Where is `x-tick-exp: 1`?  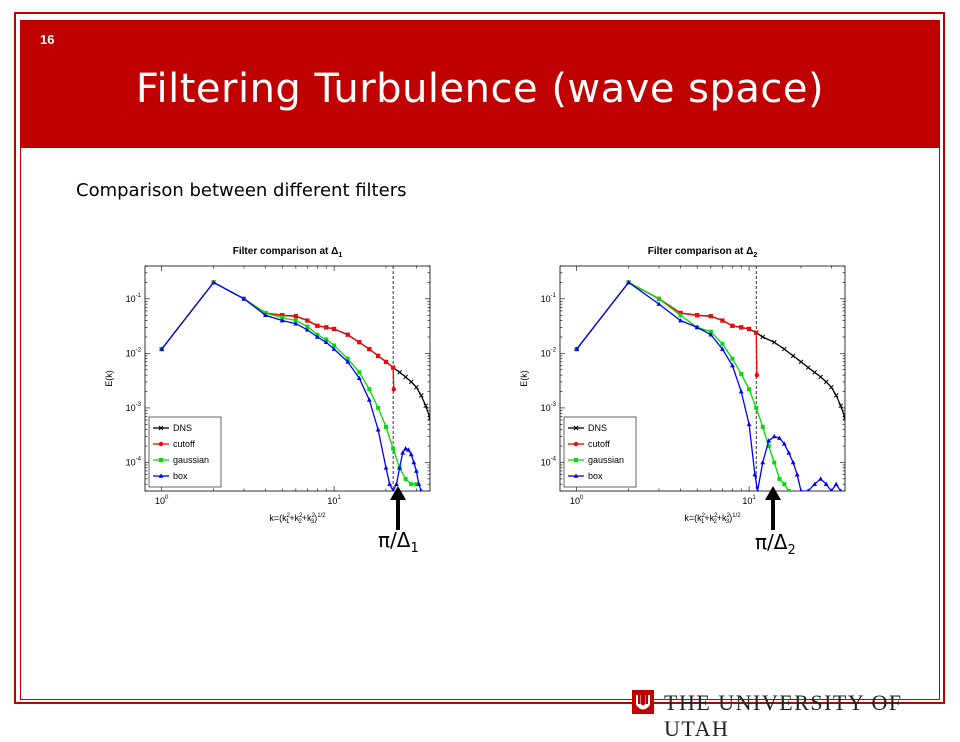
x-tick-exp: 1 is located at coordinates (339, 498).